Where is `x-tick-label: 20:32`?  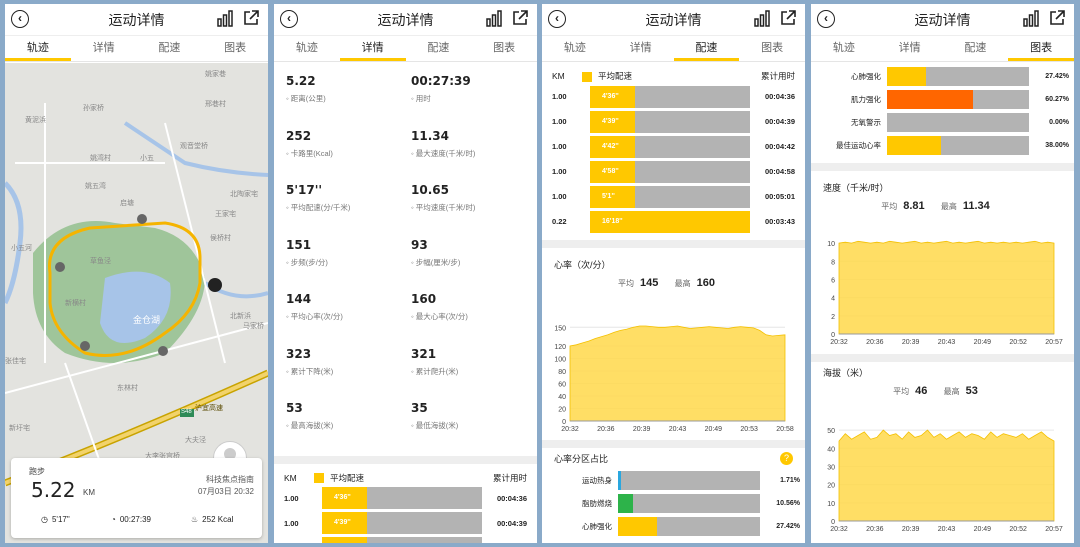
x-tick-label: 20:32 is located at coordinates (570, 429).